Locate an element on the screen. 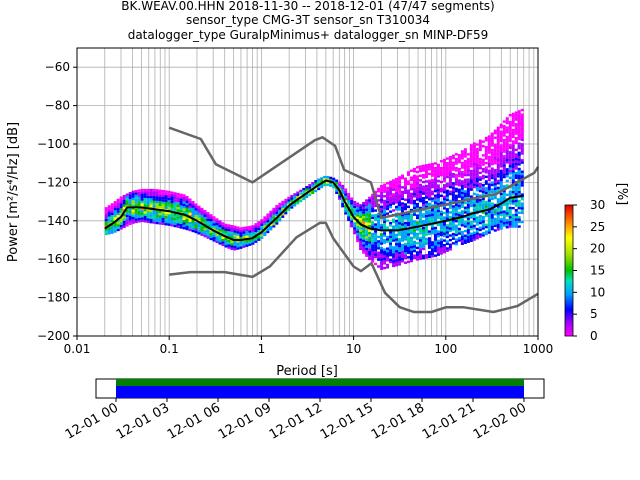 Image resolution: width=640 pixels, height=480 pixels. y-tick-label: −100 is located at coordinates (53, 144).